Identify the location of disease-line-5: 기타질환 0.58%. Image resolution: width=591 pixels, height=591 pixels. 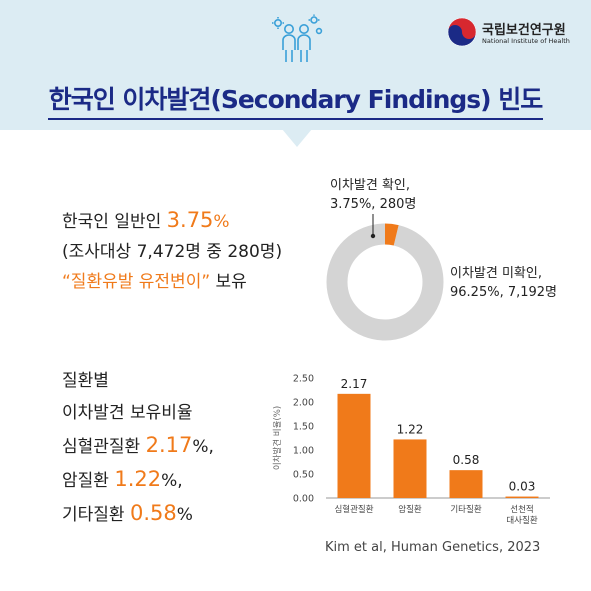
(138, 514).